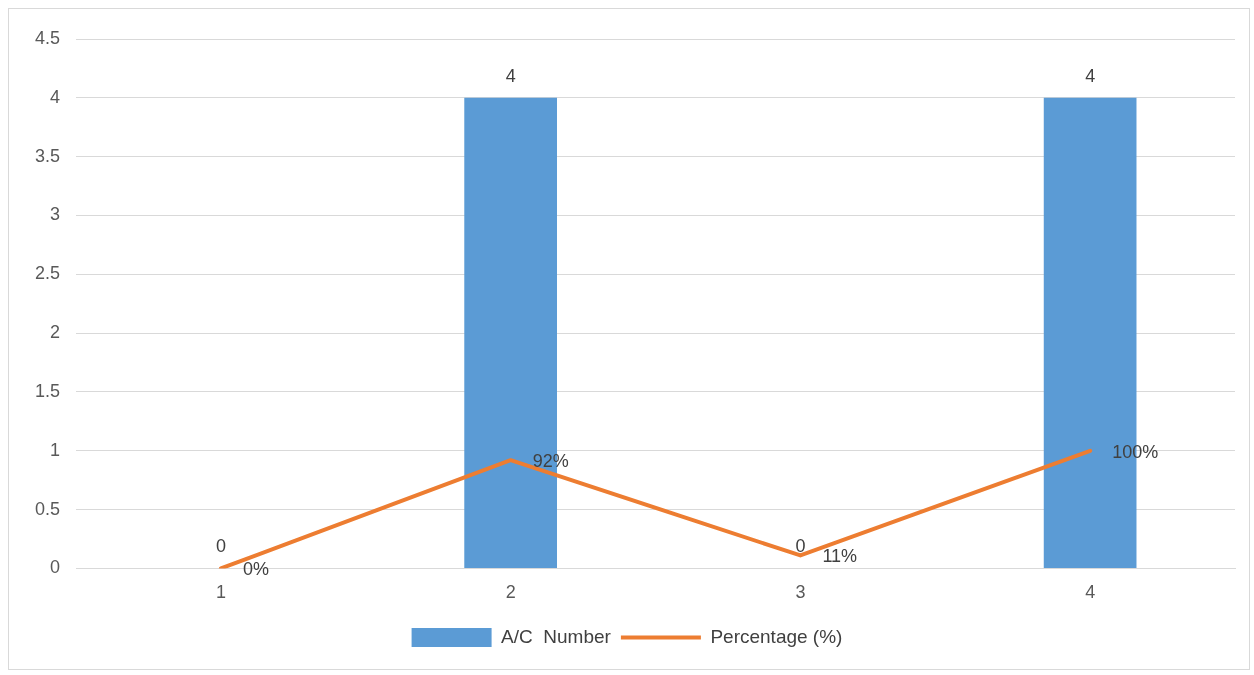 Image resolution: width=1254 pixels, height=675 pixels. Describe the element at coordinates (776, 636) in the screenshot. I see `legend-label: Percentage (%)` at that location.